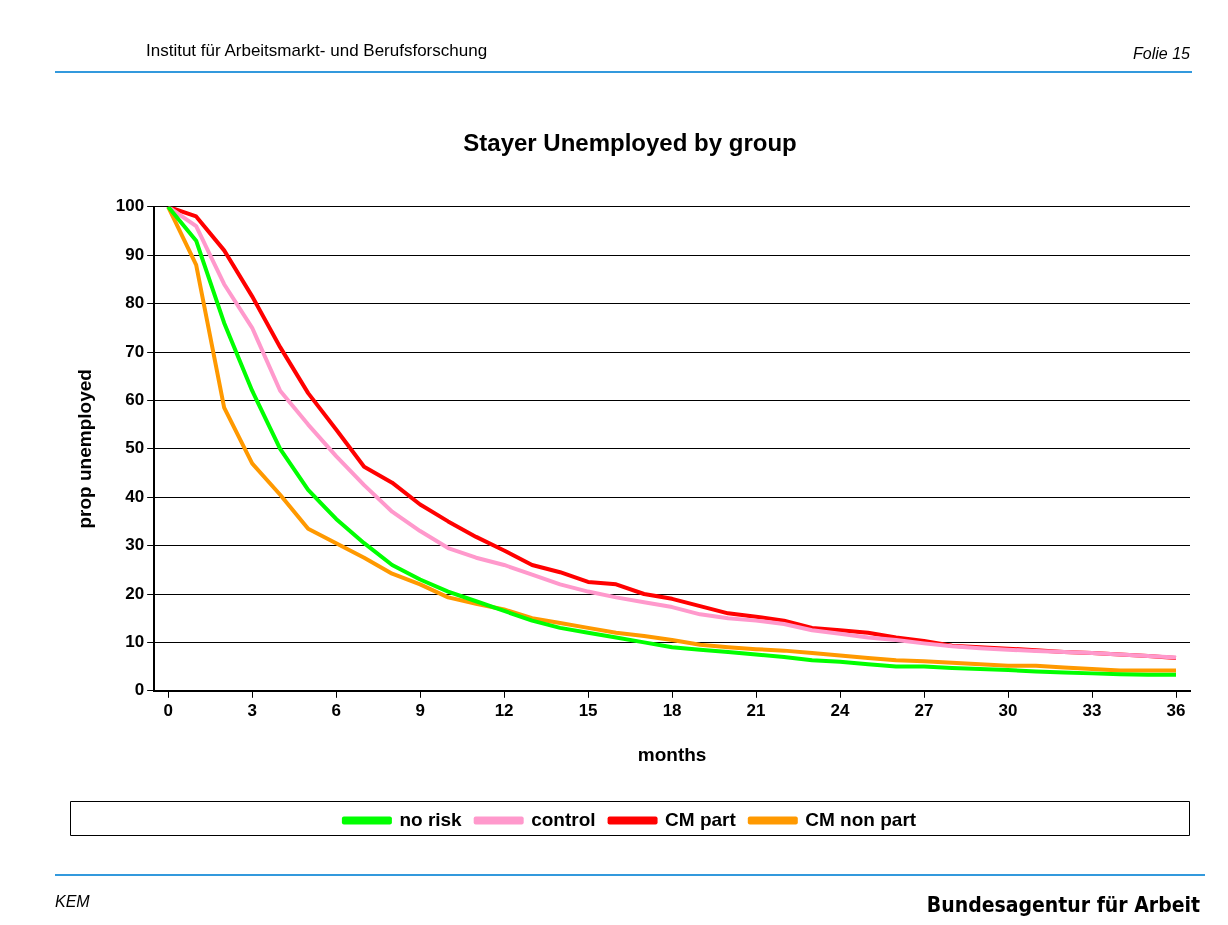  I want to click on y-tick-label: 40, so click(135, 496).